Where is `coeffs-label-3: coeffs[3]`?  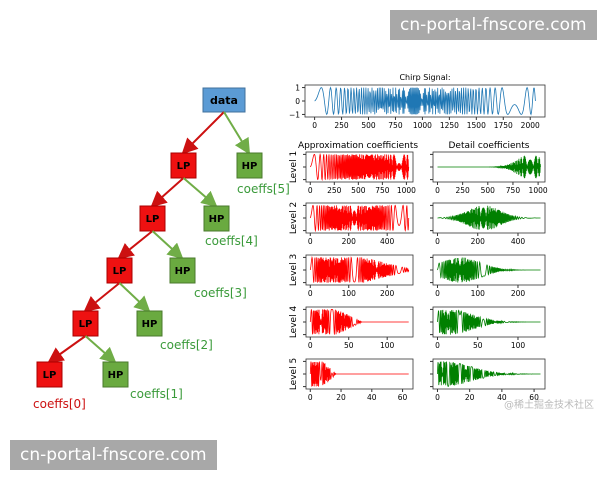 coeffs-label-3: coeffs[3] is located at coordinates (220, 293).